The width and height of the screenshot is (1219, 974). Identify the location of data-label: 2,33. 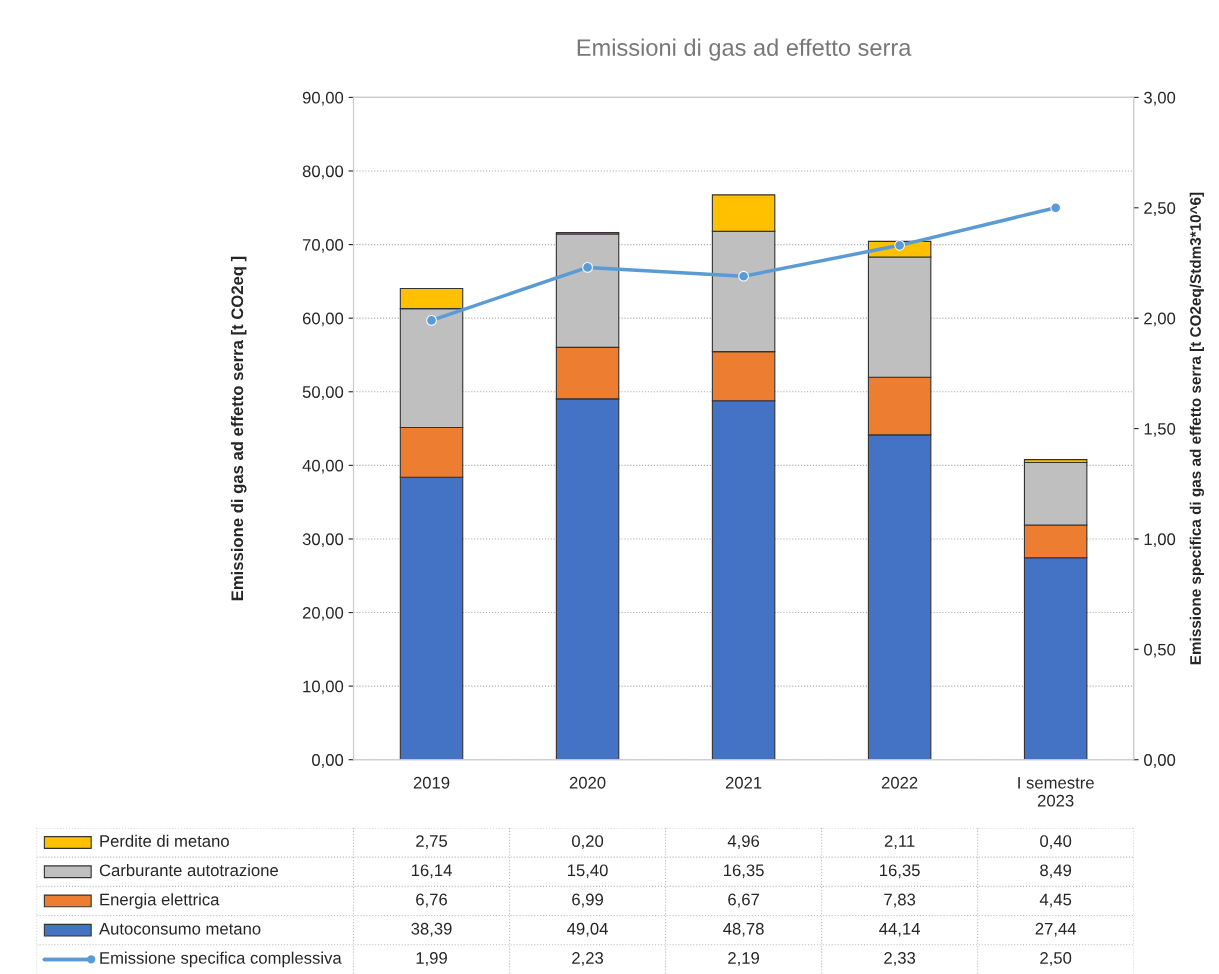
(900, 959).